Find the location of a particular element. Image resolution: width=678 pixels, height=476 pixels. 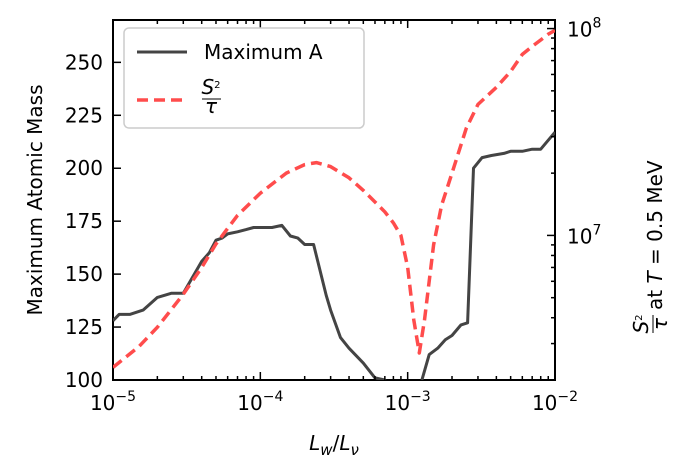

x-axis-title: Lw/Lν is located at coordinates (334, 445).